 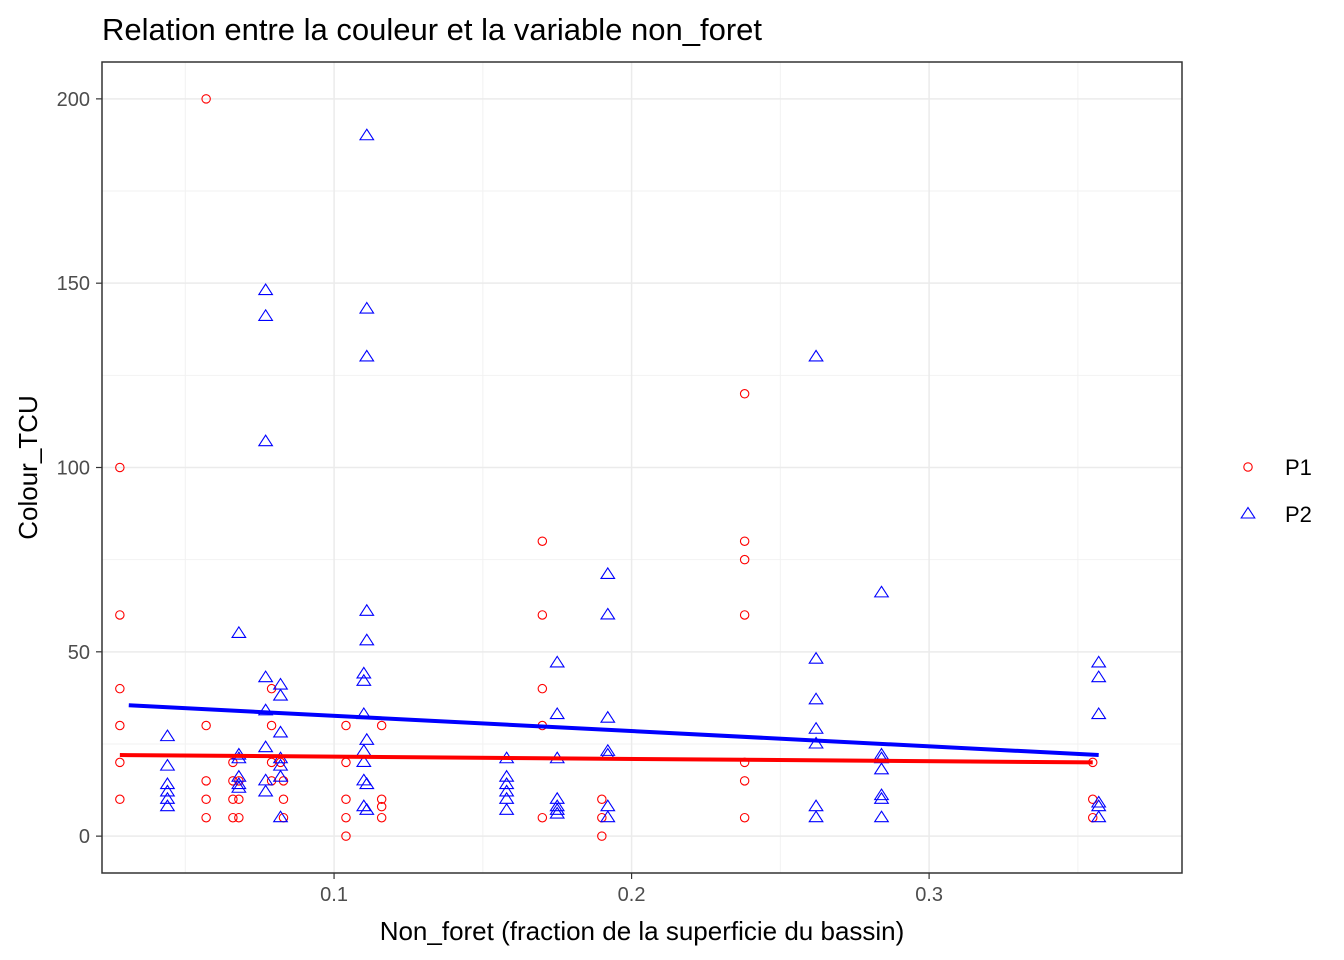 What do you see at coordinates (334, 895) in the screenshot?
I see `x-tick-label: 0.1` at bounding box center [334, 895].